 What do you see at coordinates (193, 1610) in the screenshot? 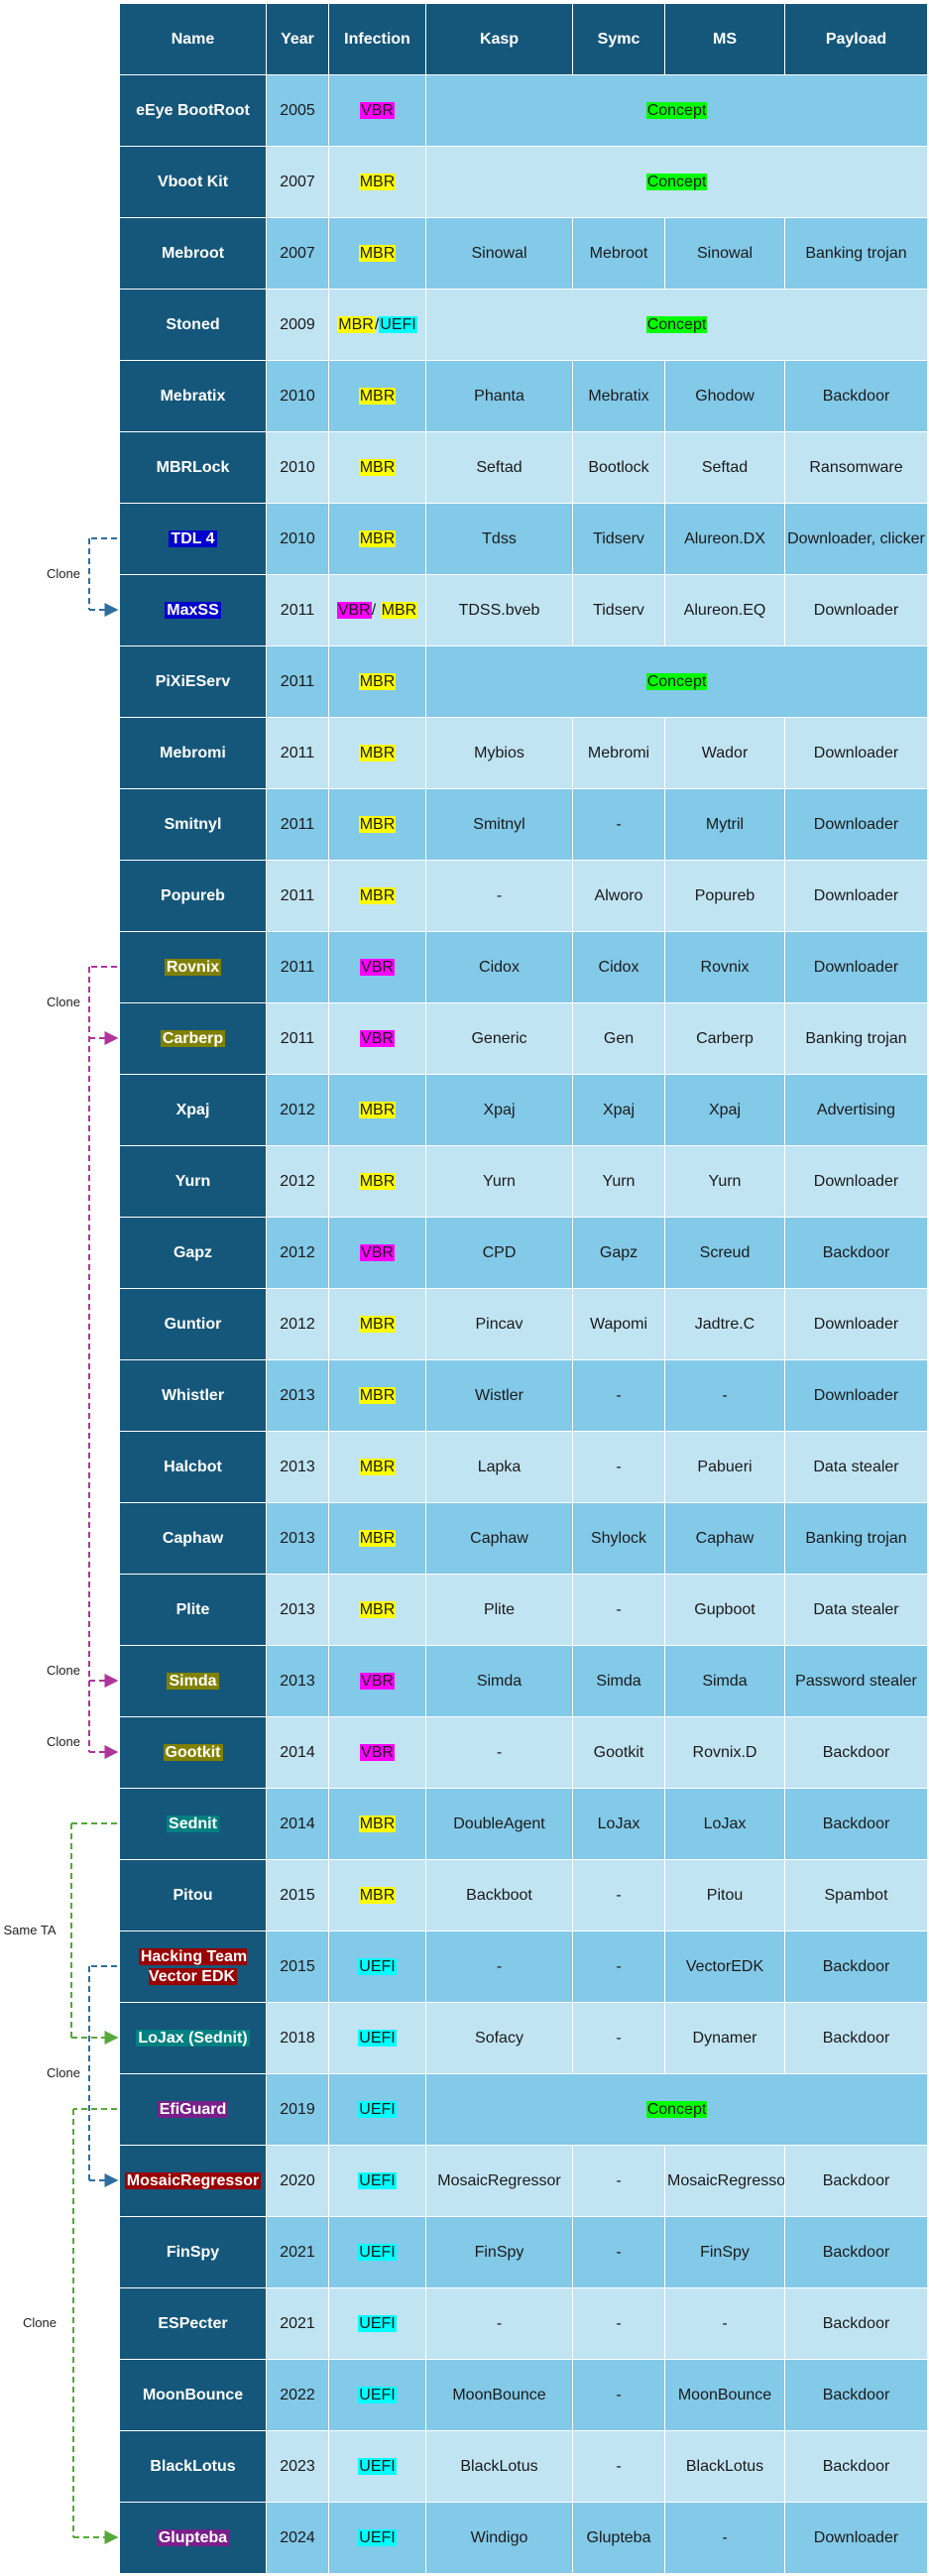
I see `malware-name-cell: Plite` at bounding box center [193, 1610].